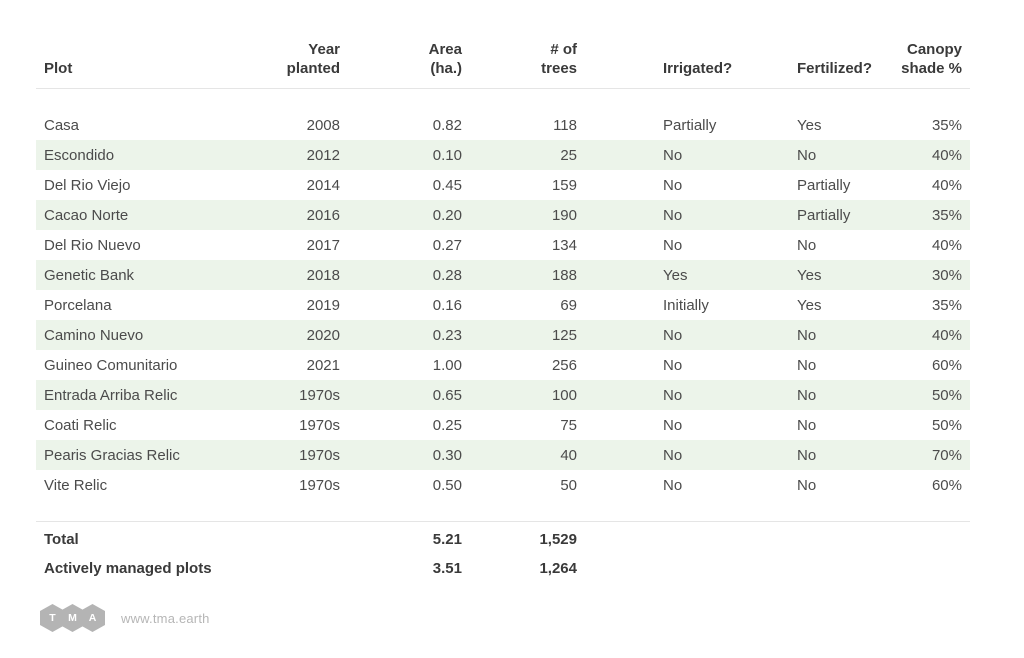  What do you see at coordinates (80, 425) in the screenshot?
I see `cell-plot: Coati Relic` at bounding box center [80, 425].